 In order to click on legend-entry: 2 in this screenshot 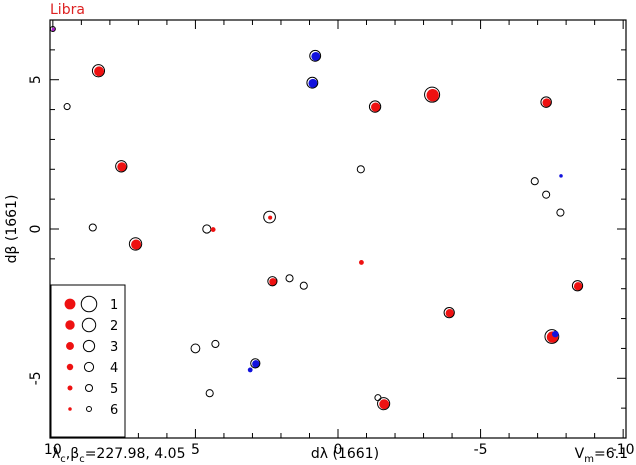, I will do `click(91, 325)`.